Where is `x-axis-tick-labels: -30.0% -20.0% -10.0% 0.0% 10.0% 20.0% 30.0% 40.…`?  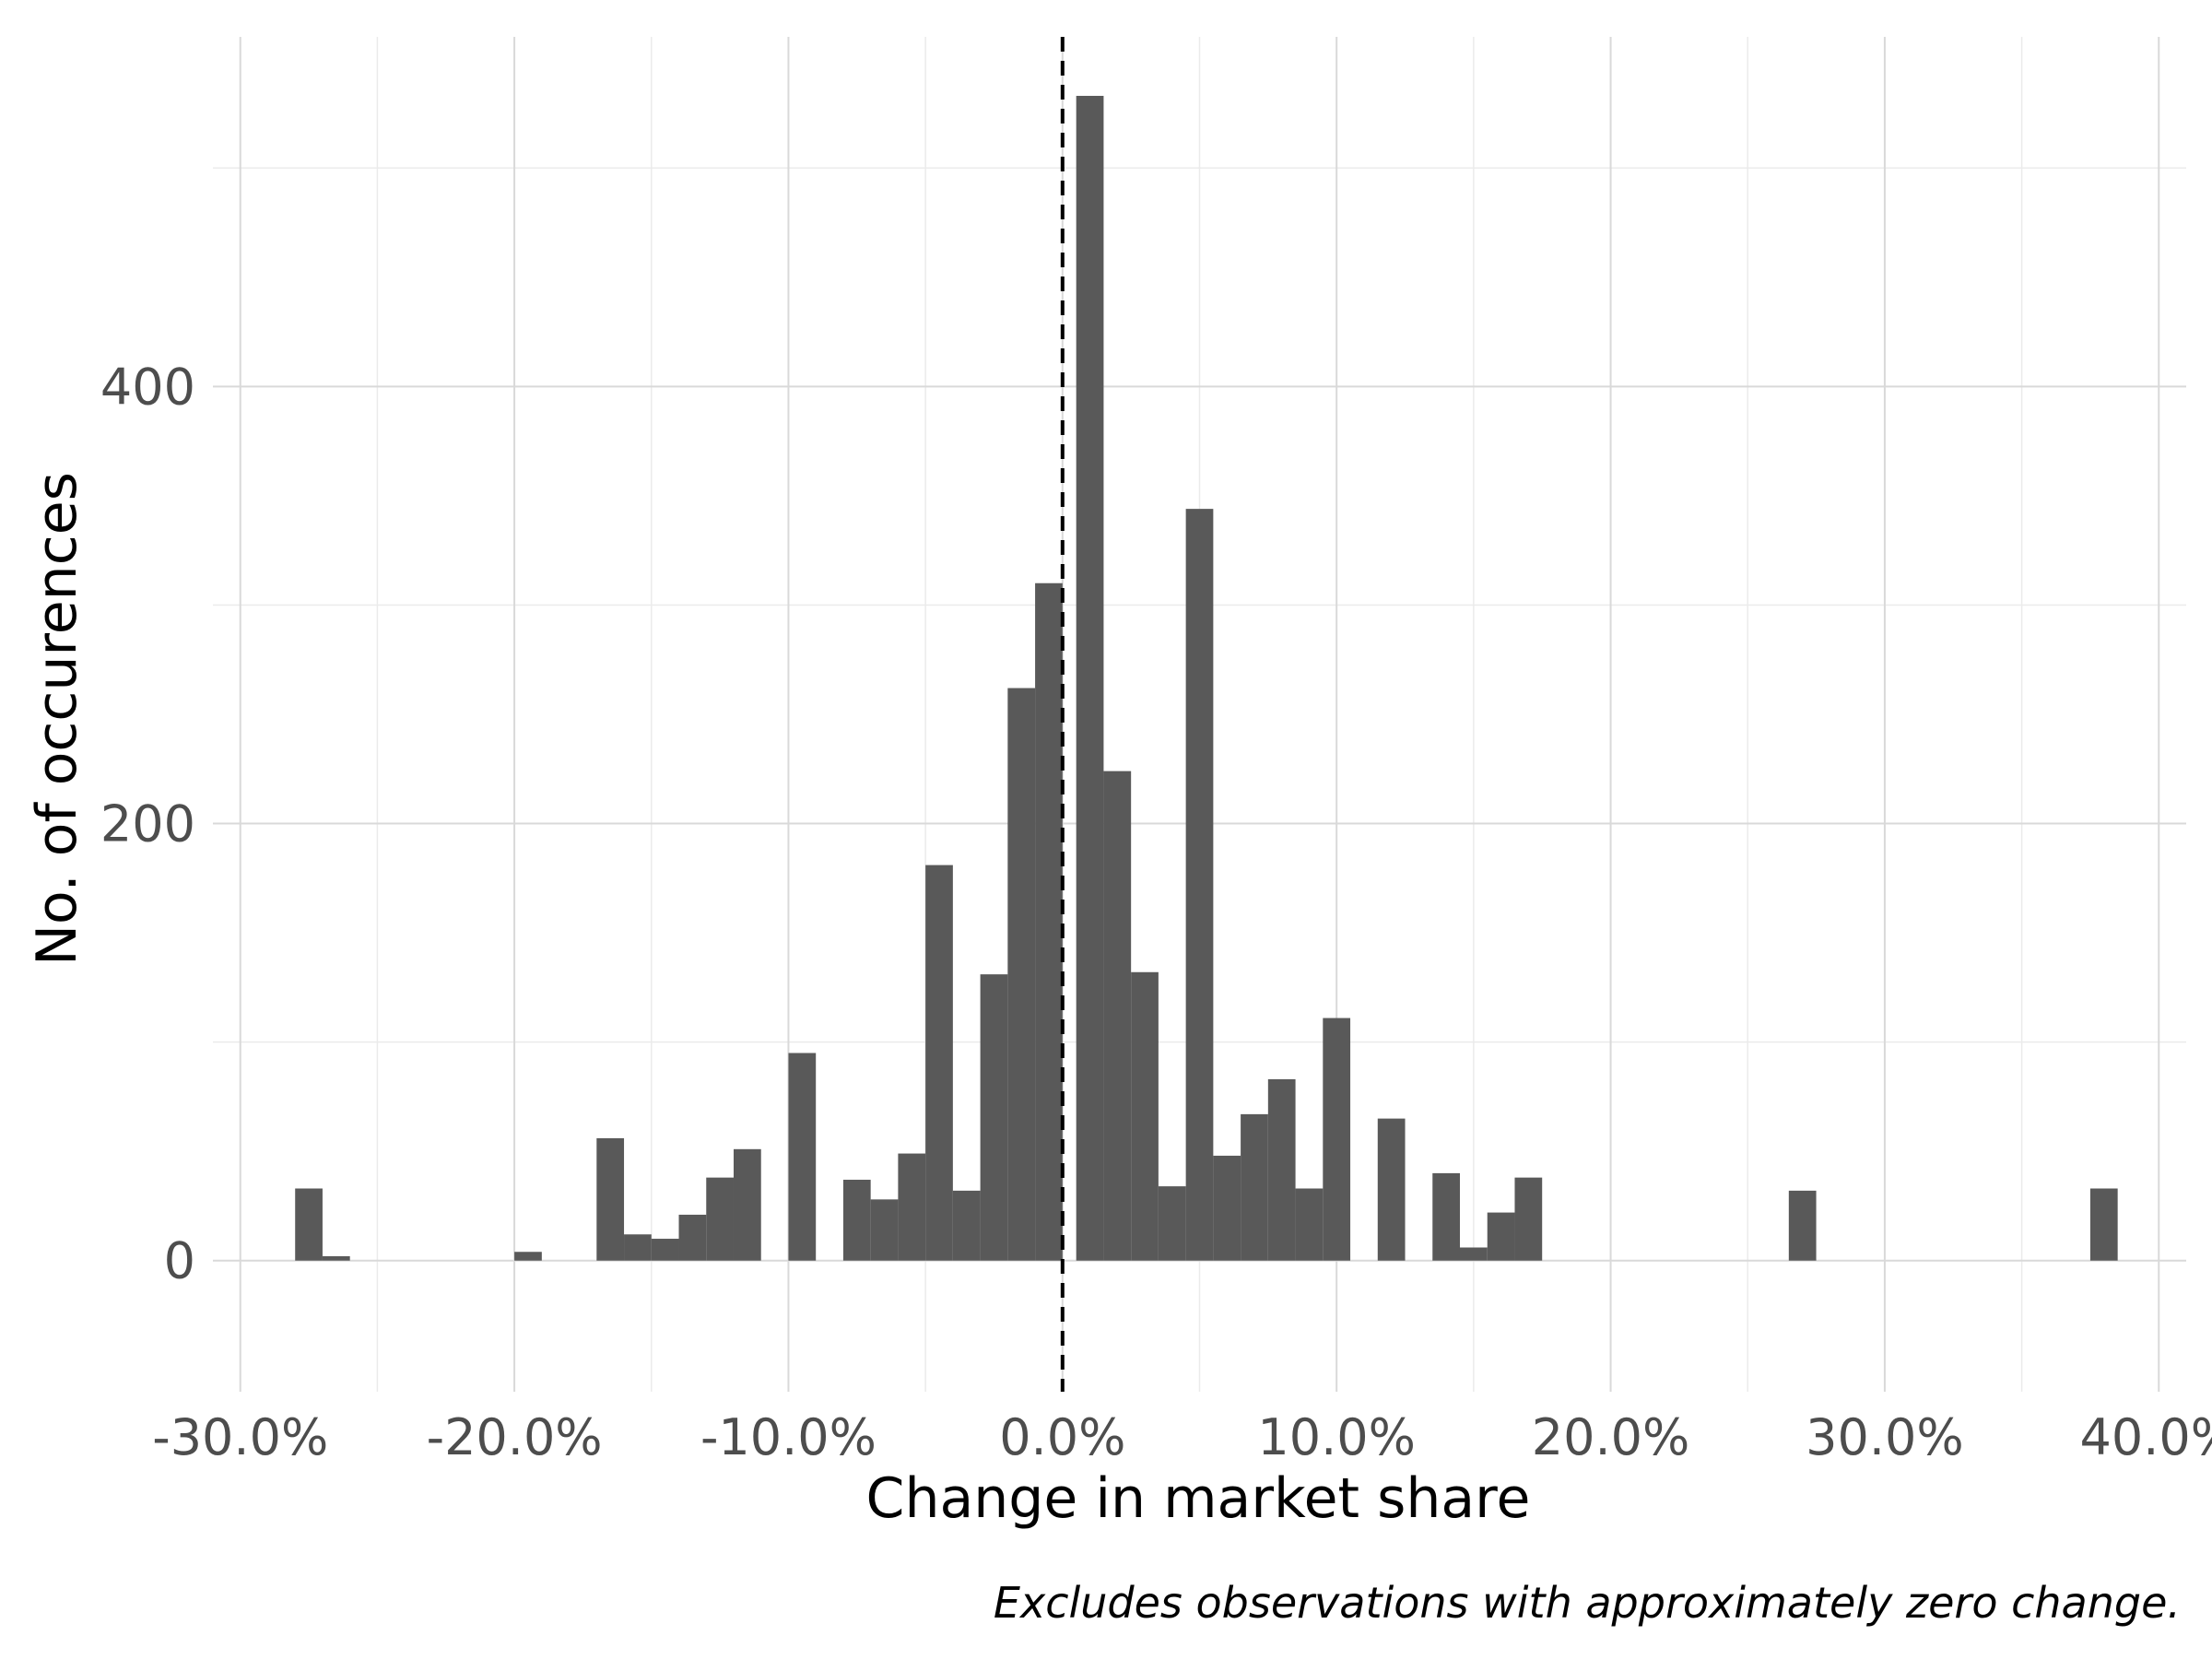
x-axis-tick-labels: -30.0% -20.0% -10.0% 0.0% 10.0% 20.0% 30.0% 40.… is located at coordinates (1182, 1437).